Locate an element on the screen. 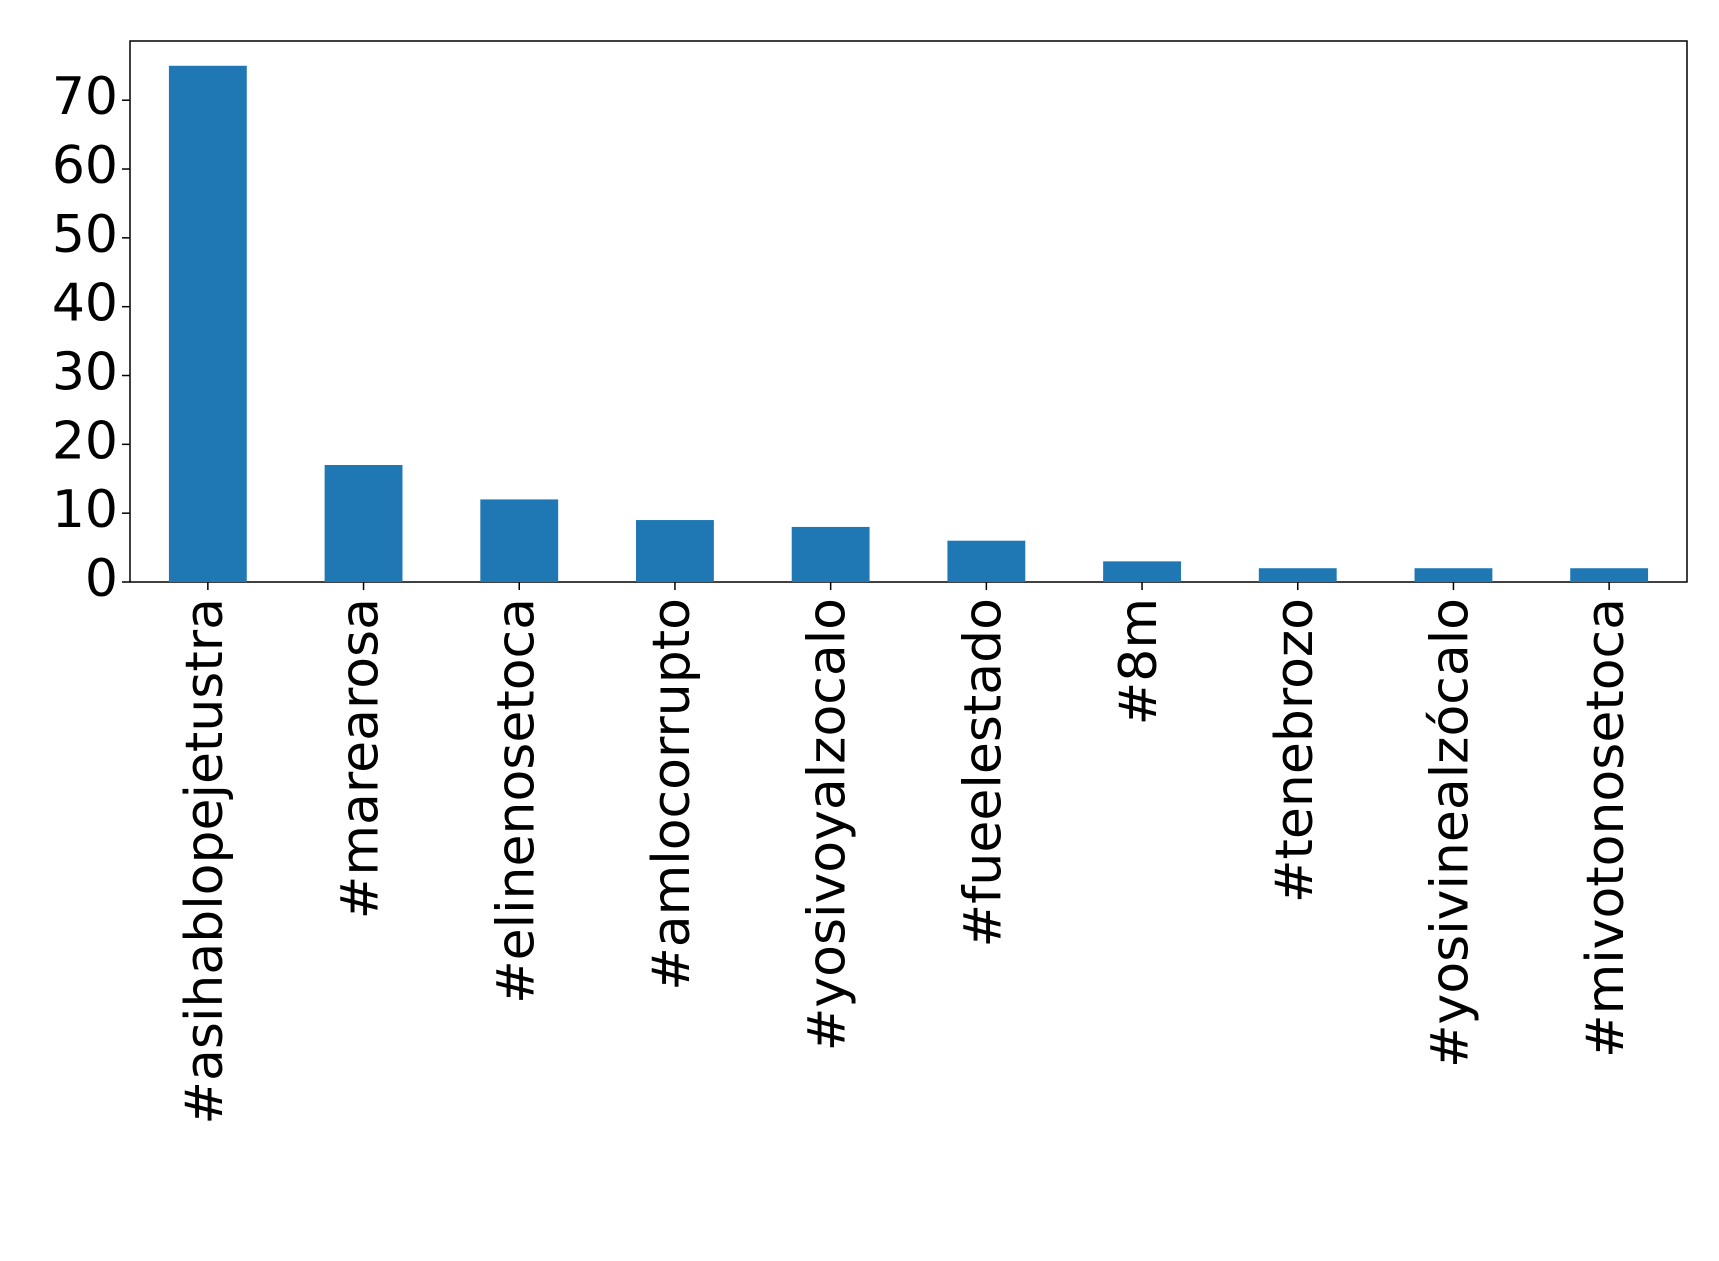 The height and width of the screenshot is (1261, 1719). x-tick-label: #fueelestado is located at coordinates (983, 772).